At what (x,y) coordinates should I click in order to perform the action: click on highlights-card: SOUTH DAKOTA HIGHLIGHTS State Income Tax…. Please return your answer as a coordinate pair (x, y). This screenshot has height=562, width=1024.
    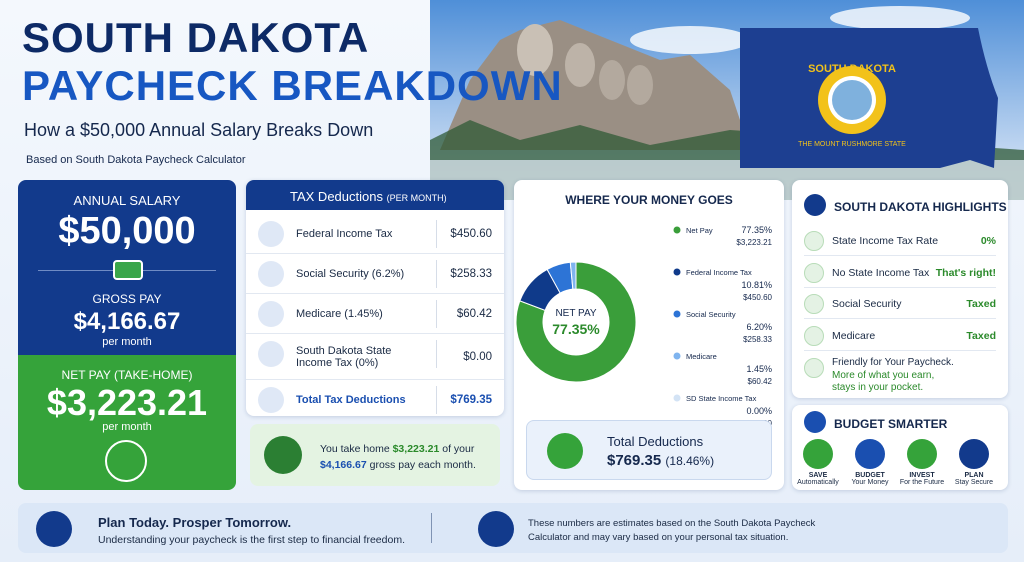
    Looking at the image, I should click on (900, 289).